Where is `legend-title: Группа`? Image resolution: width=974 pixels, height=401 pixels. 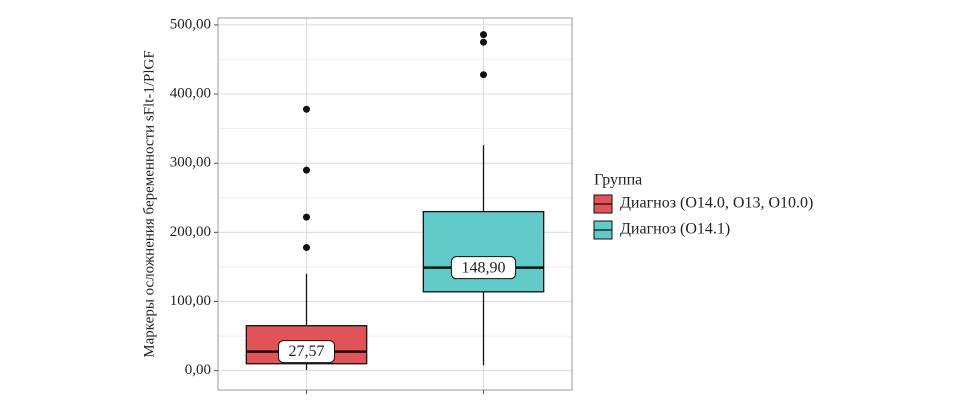 legend-title: Группа is located at coordinates (618, 180).